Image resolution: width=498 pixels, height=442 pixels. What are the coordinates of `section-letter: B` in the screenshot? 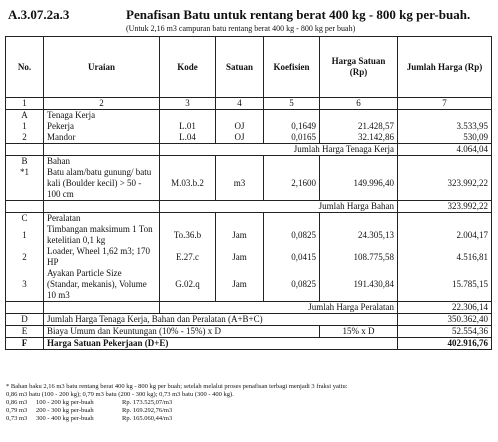 It's located at (24, 161).